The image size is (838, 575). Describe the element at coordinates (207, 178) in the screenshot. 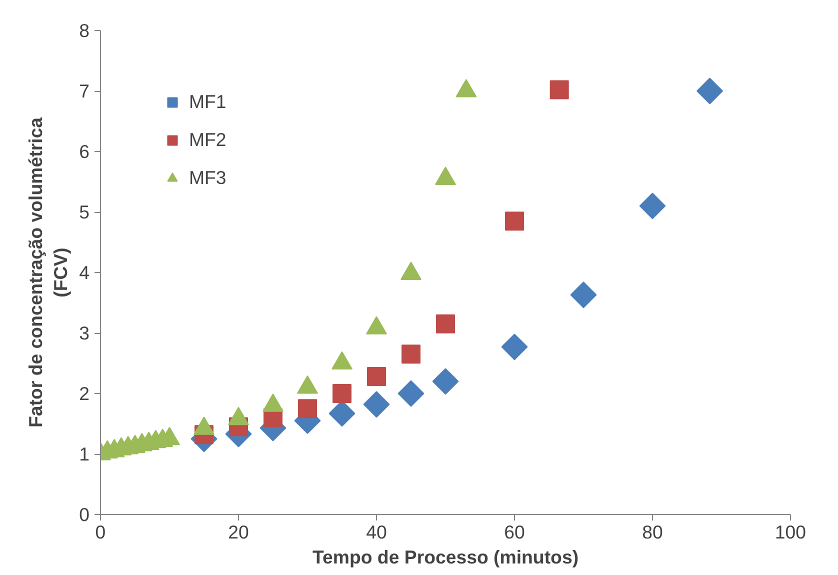

I see `legend-label: MF3` at that location.